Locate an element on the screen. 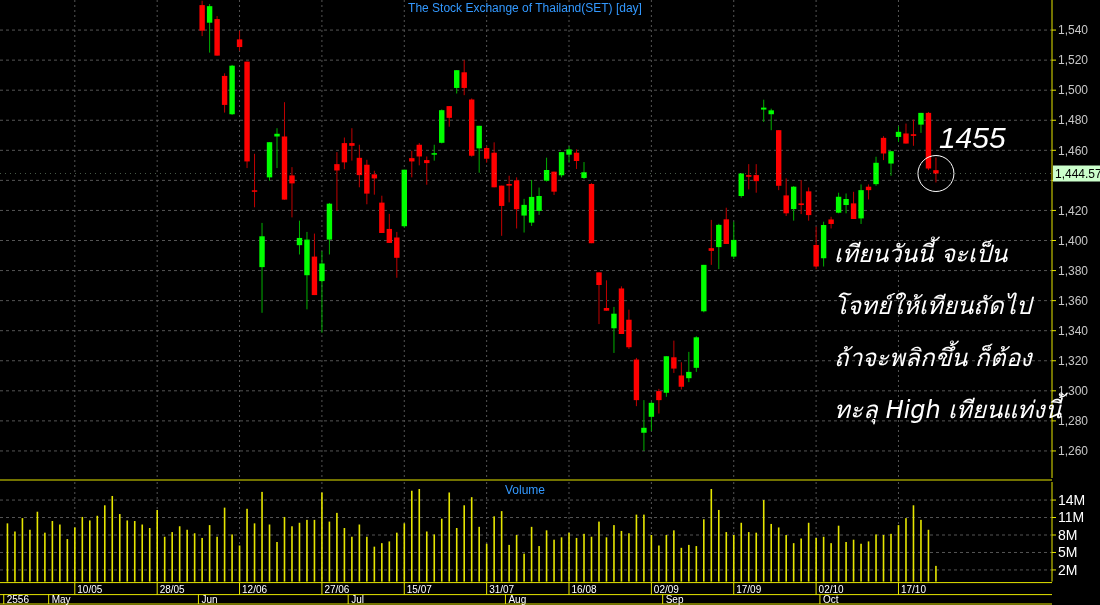 This screenshot has width=1100, height=605. y-tick-label: 1,320 is located at coordinates (1073, 360).